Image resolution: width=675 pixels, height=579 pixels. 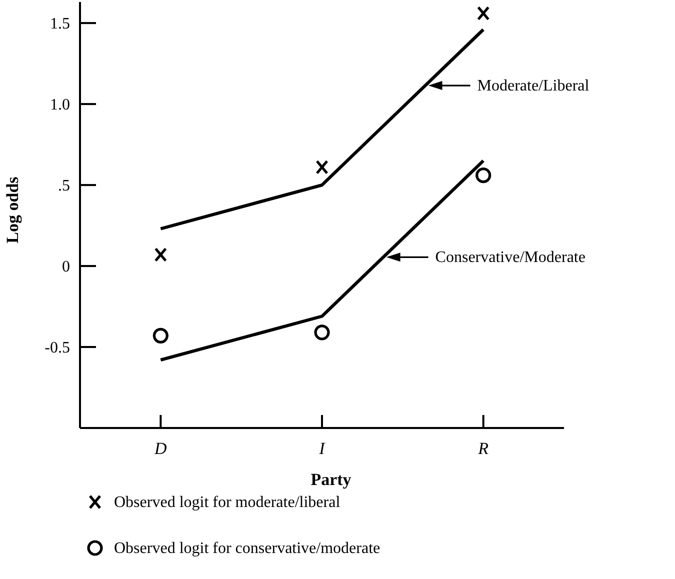 I want to click on x-axis-title: Party, so click(x=331, y=479).